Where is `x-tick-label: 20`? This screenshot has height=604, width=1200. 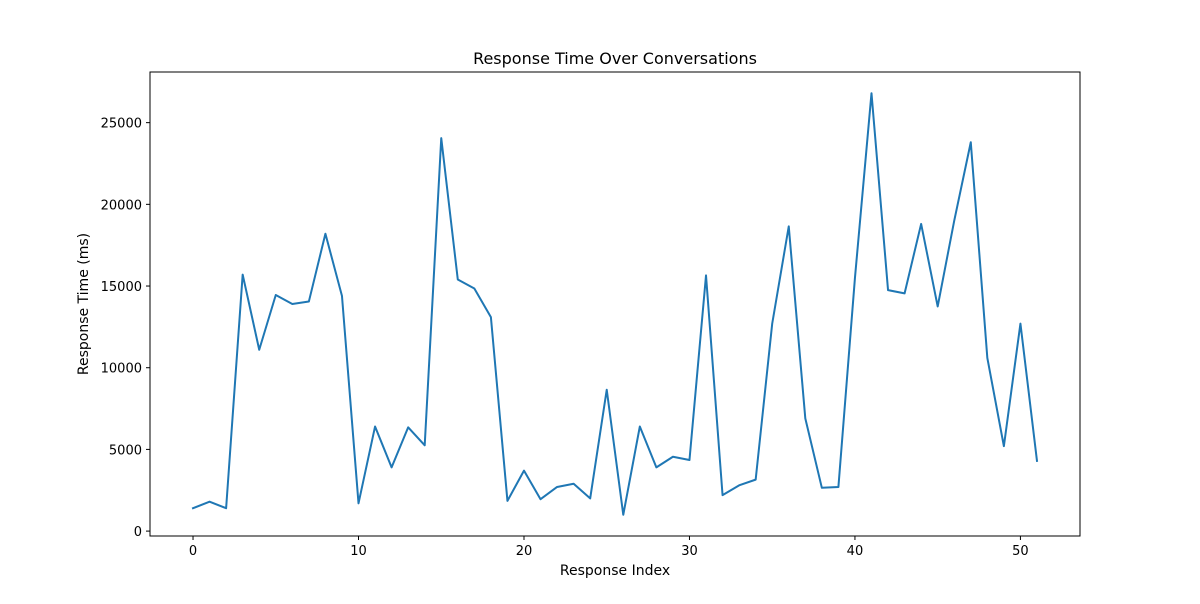 x-tick-label: 20 is located at coordinates (524, 551).